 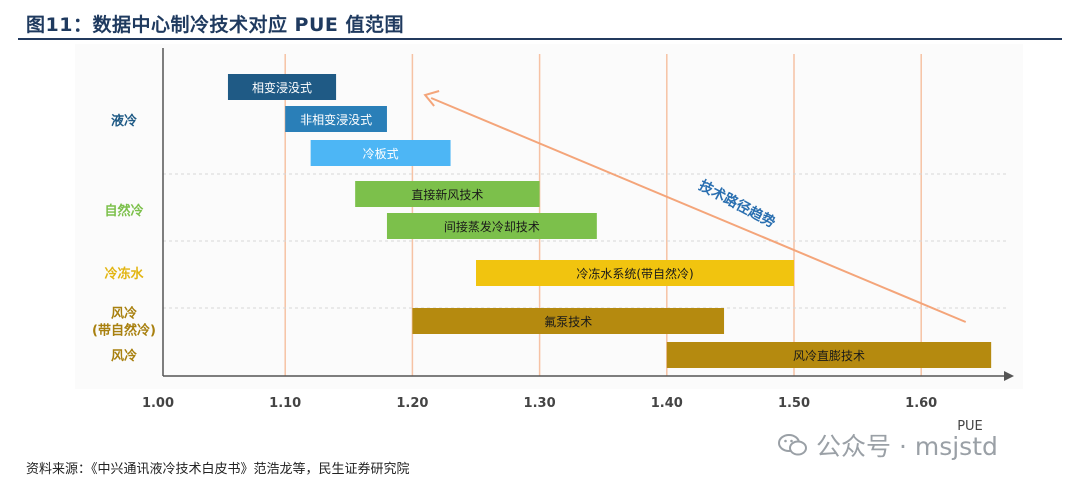 What do you see at coordinates (921, 403) in the screenshot?
I see `x-tick-label: 1.60` at bounding box center [921, 403].